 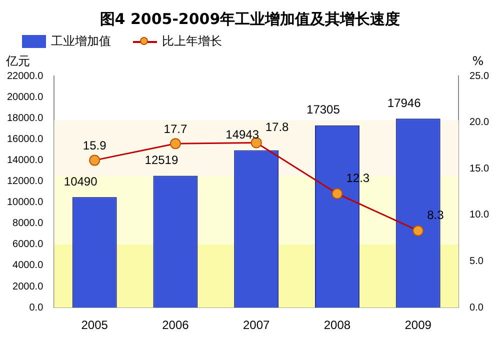 I want to click on y-axis-title: 亿元, so click(x=17, y=61).